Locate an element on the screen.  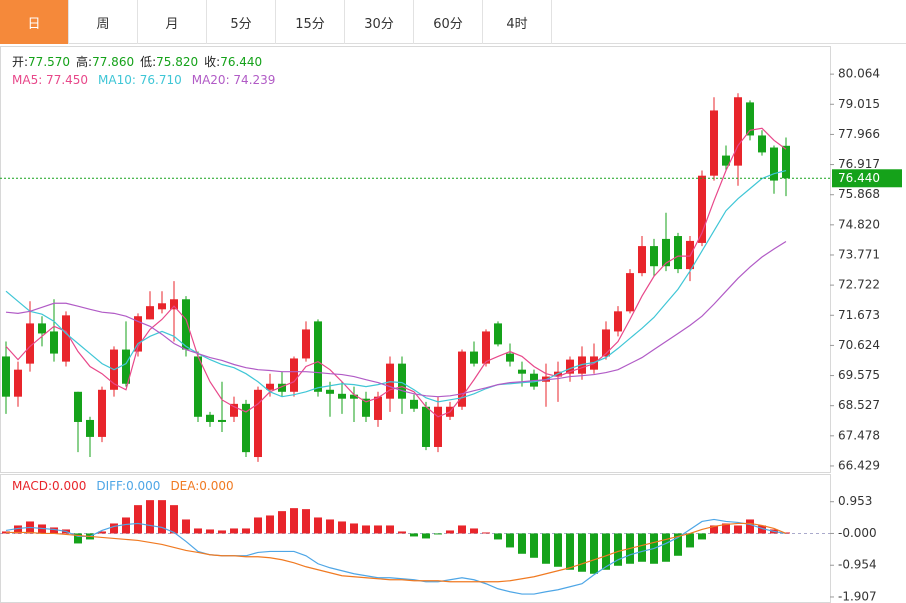
legend-entry: DEA:0.000 is located at coordinates (201, 486).